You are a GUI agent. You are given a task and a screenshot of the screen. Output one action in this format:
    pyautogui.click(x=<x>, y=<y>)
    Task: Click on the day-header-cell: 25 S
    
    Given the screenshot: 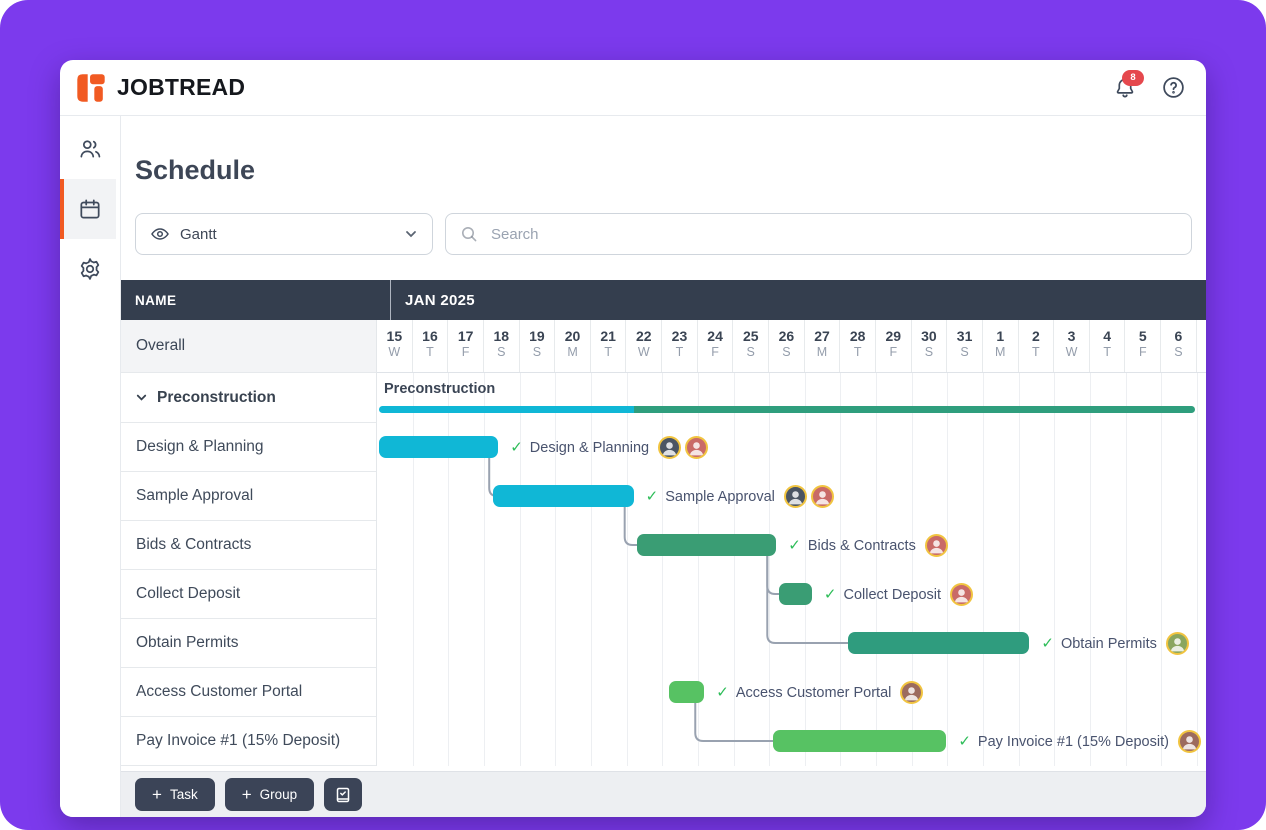 What is the action you would take?
    pyautogui.click(x=751, y=346)
    